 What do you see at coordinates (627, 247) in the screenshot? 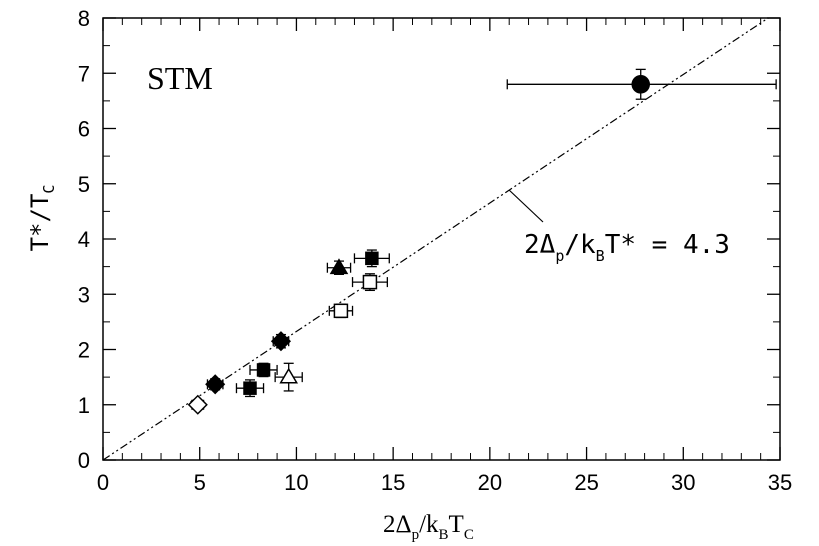
I see `fit-line-label: 2Δp/kBT* = 4.3` at bounding box center [627, 247].